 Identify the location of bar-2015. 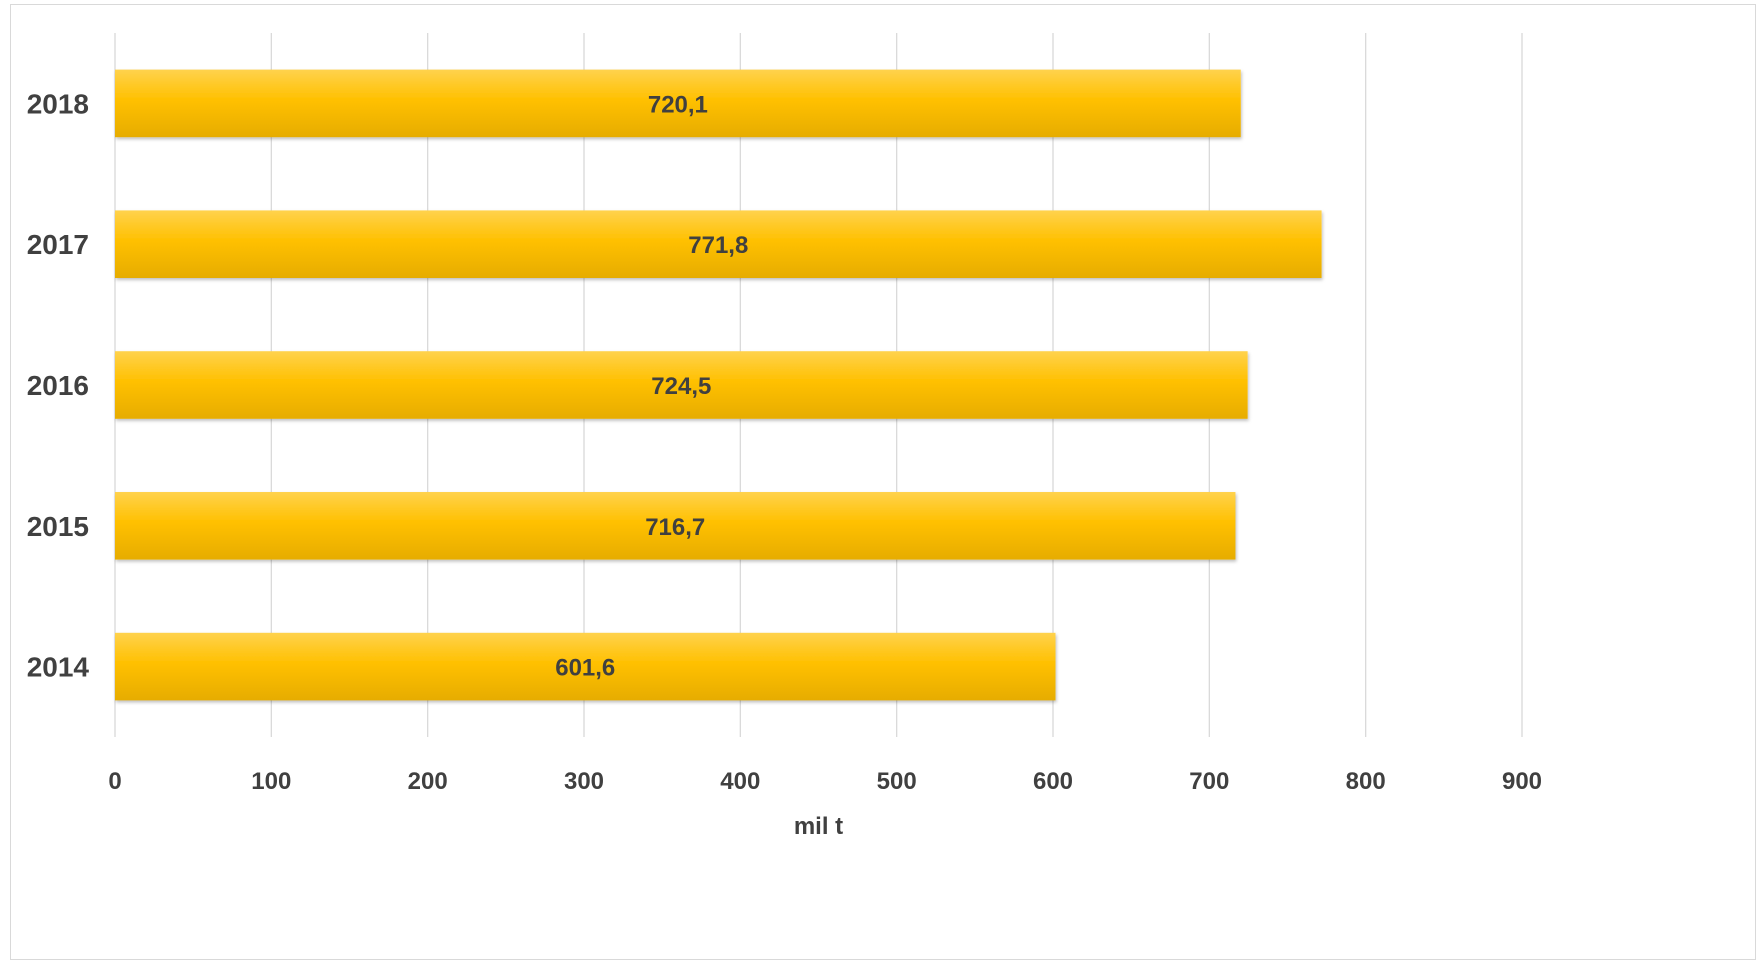
(675, 526).